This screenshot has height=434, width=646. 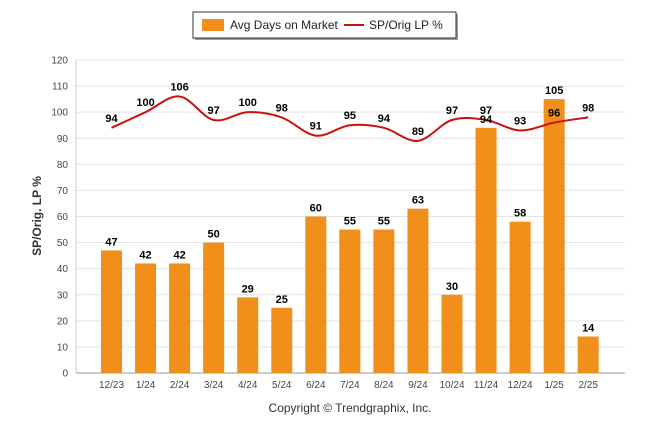 What do you see at coordinates (59, 61) in the screenshot?
I see `y-tick-label: 120` at bounding box center [59, 61].